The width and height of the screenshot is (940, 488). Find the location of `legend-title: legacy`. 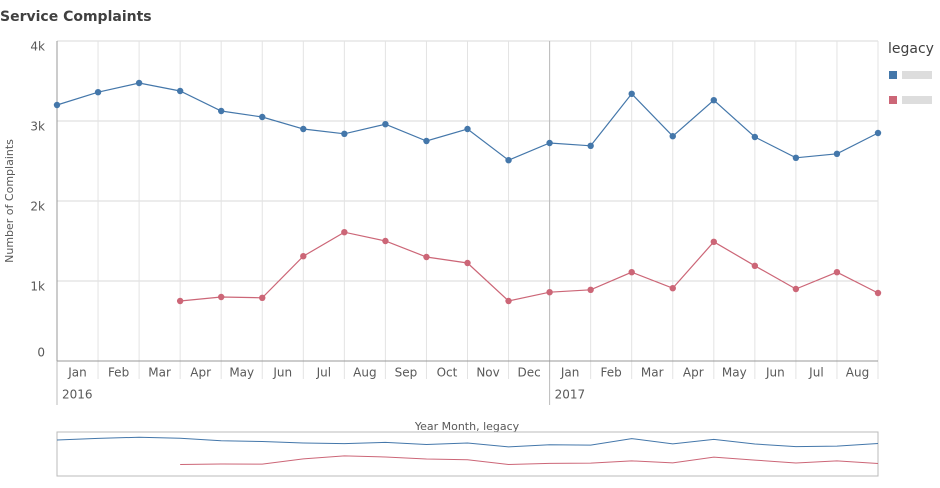

legend-title: legacy is located at coordinates (911, 49).